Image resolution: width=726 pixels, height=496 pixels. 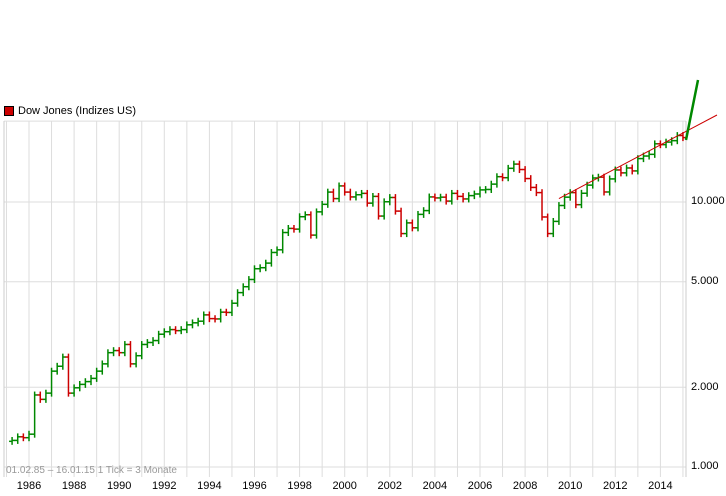 I want to click on x-tick-2008: 2008, so click(x=525, y=486).